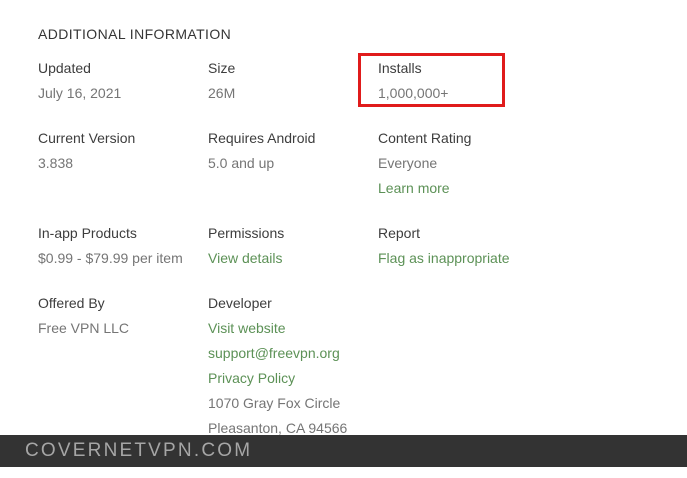 This screenshot has width=687, height=478. Describe the element at coordinates (222, 68) in the screenshot. I see `size-label: Size` at that location.